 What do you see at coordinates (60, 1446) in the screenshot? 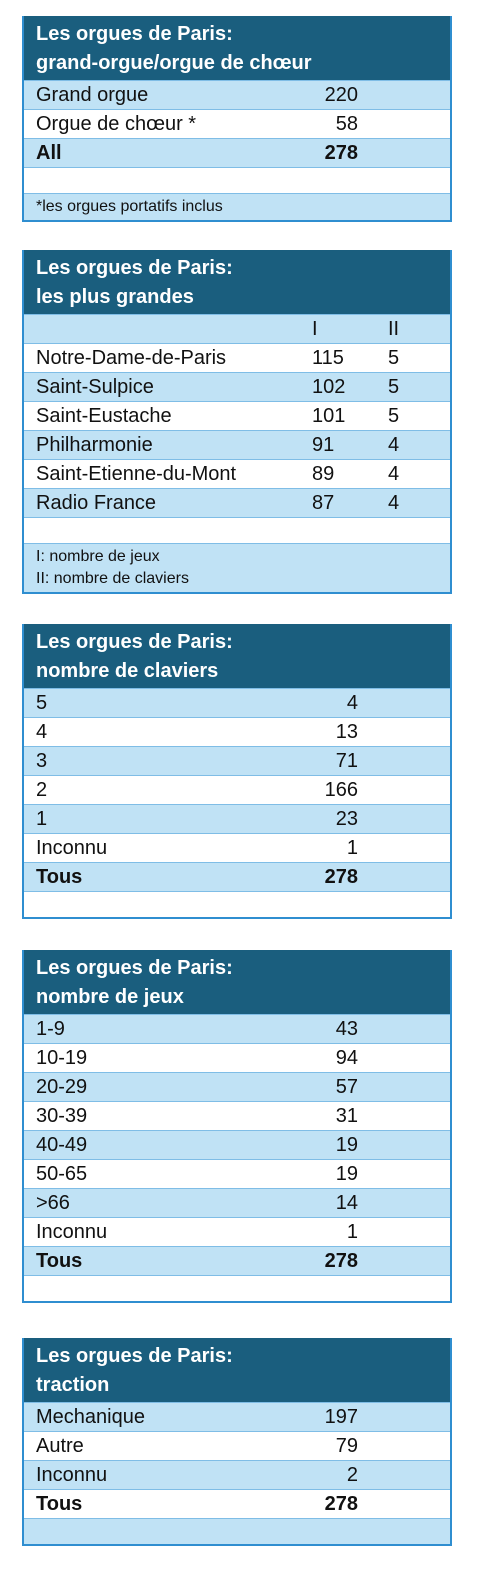
I see `row-label: Autre` at bounding box center [60, 1446].